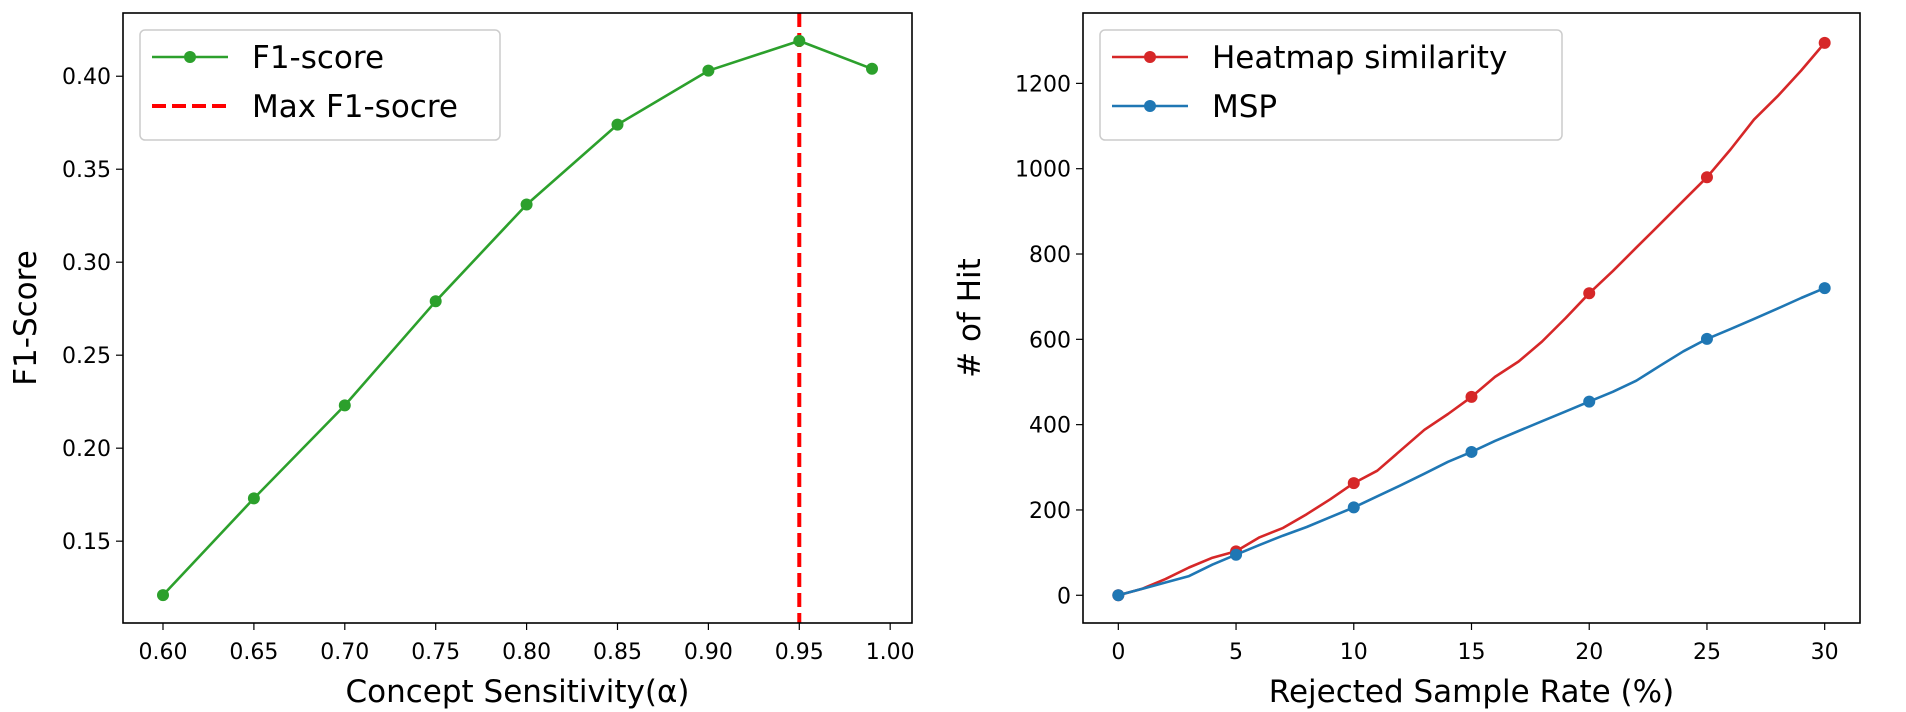 Image resolution: width=1906 pixels, height=712 pixels. I want to click on x-tick-label: 5, so click(1236, 652).